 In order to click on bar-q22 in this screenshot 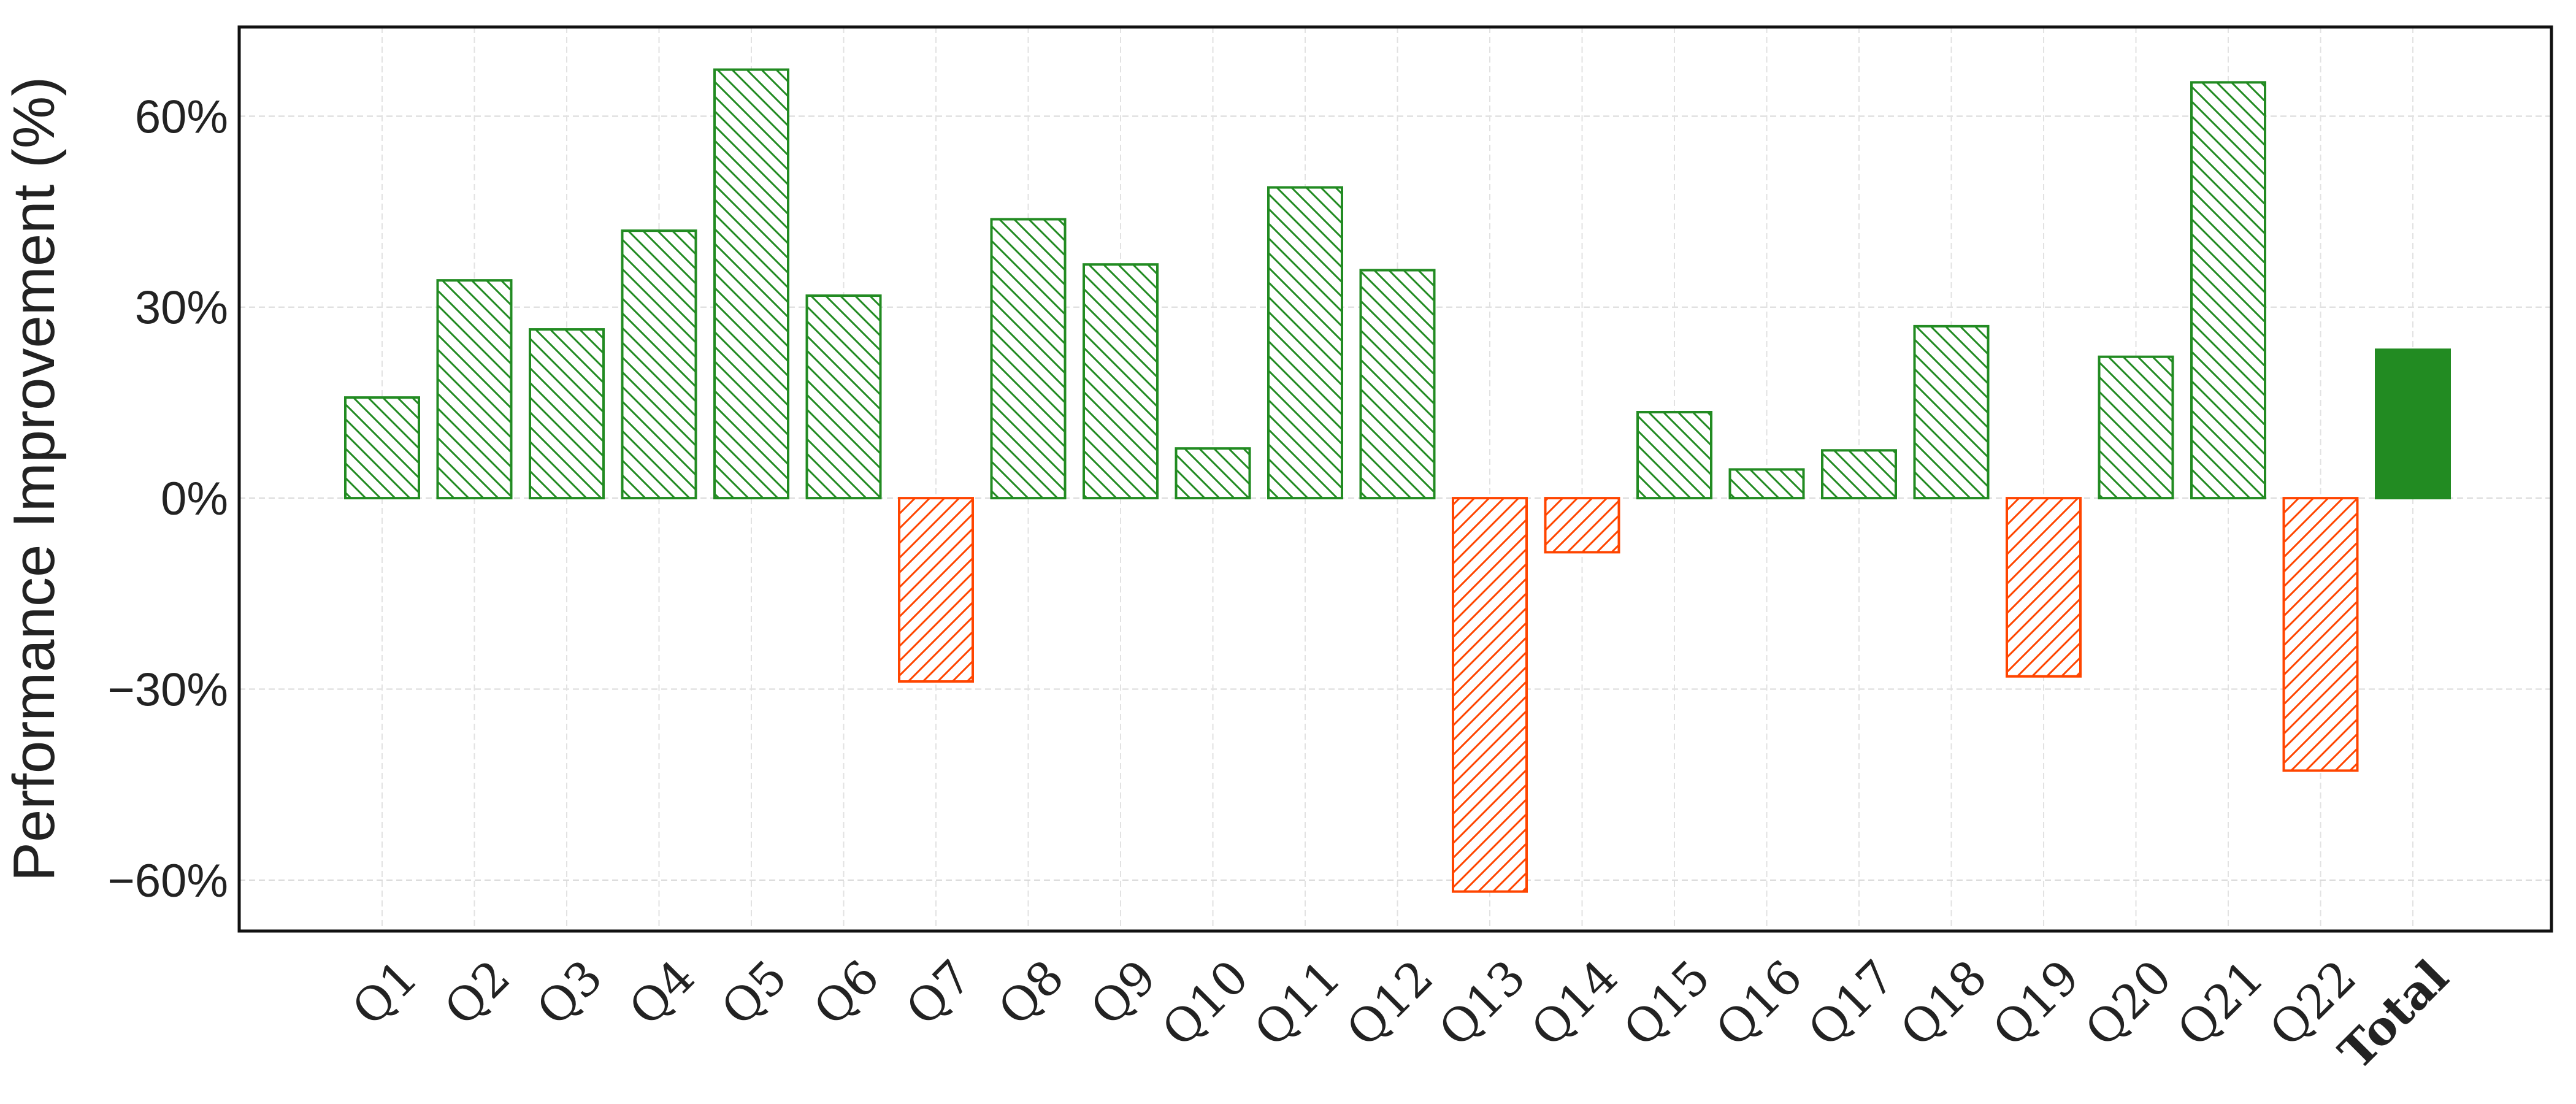, I will do `click(2320, 634)`.